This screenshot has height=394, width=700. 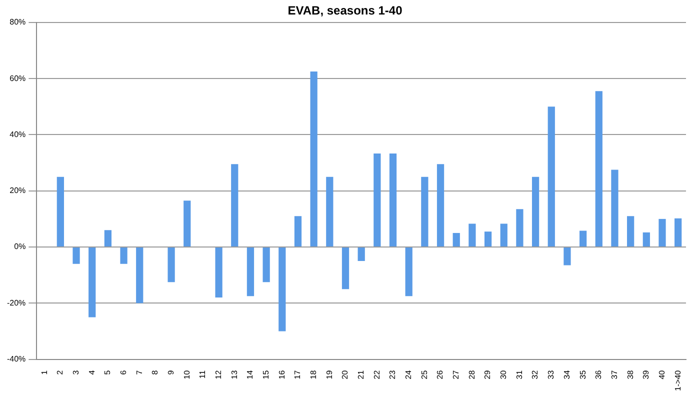 I want to click on x-tick-label: 30, so click(x=503, y=375).